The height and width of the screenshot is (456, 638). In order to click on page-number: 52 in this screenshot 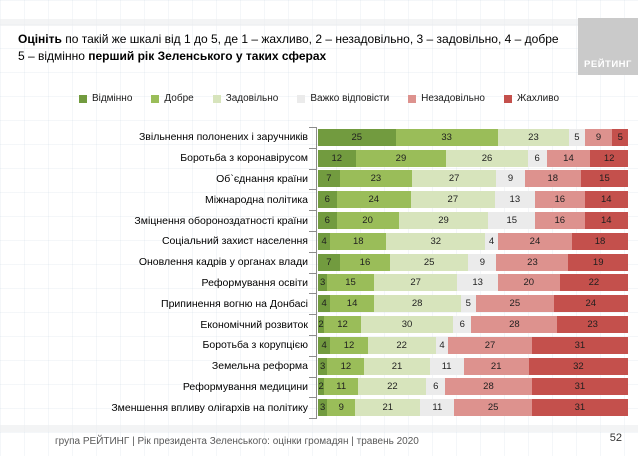, I will do `click(615, 438)`.